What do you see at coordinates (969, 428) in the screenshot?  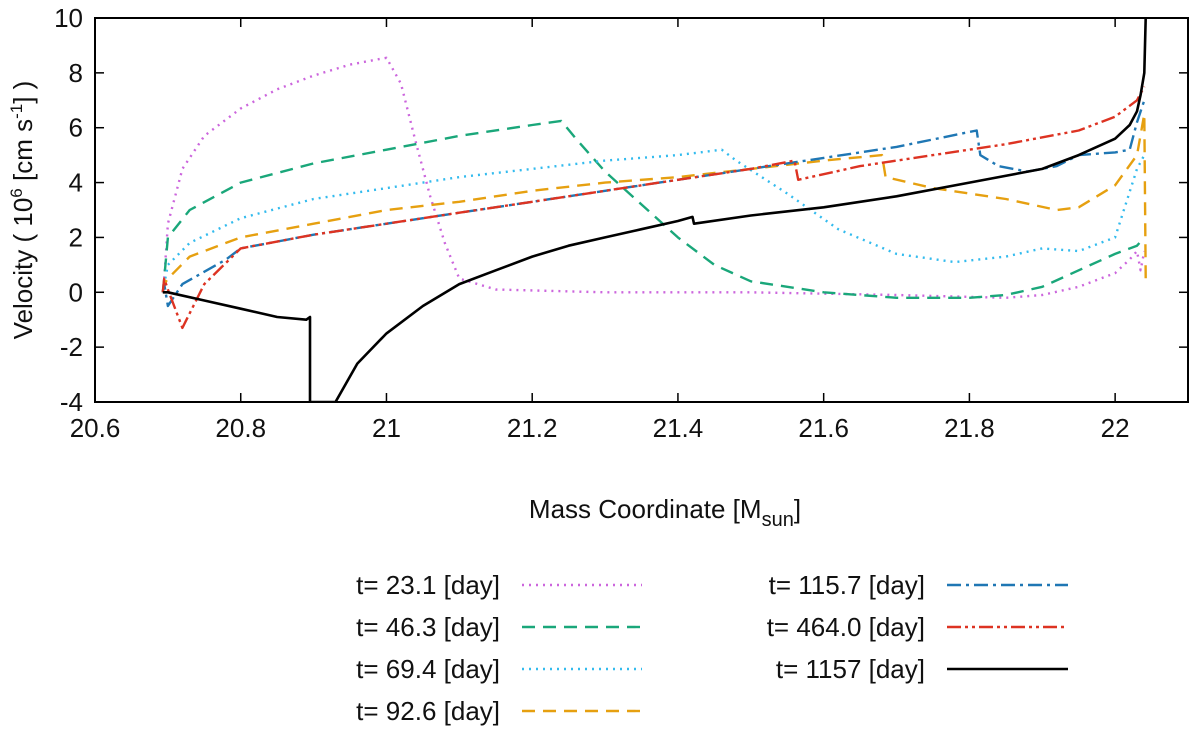 I see `x-tick-label: 21.8` at bounding box center [969, 428].